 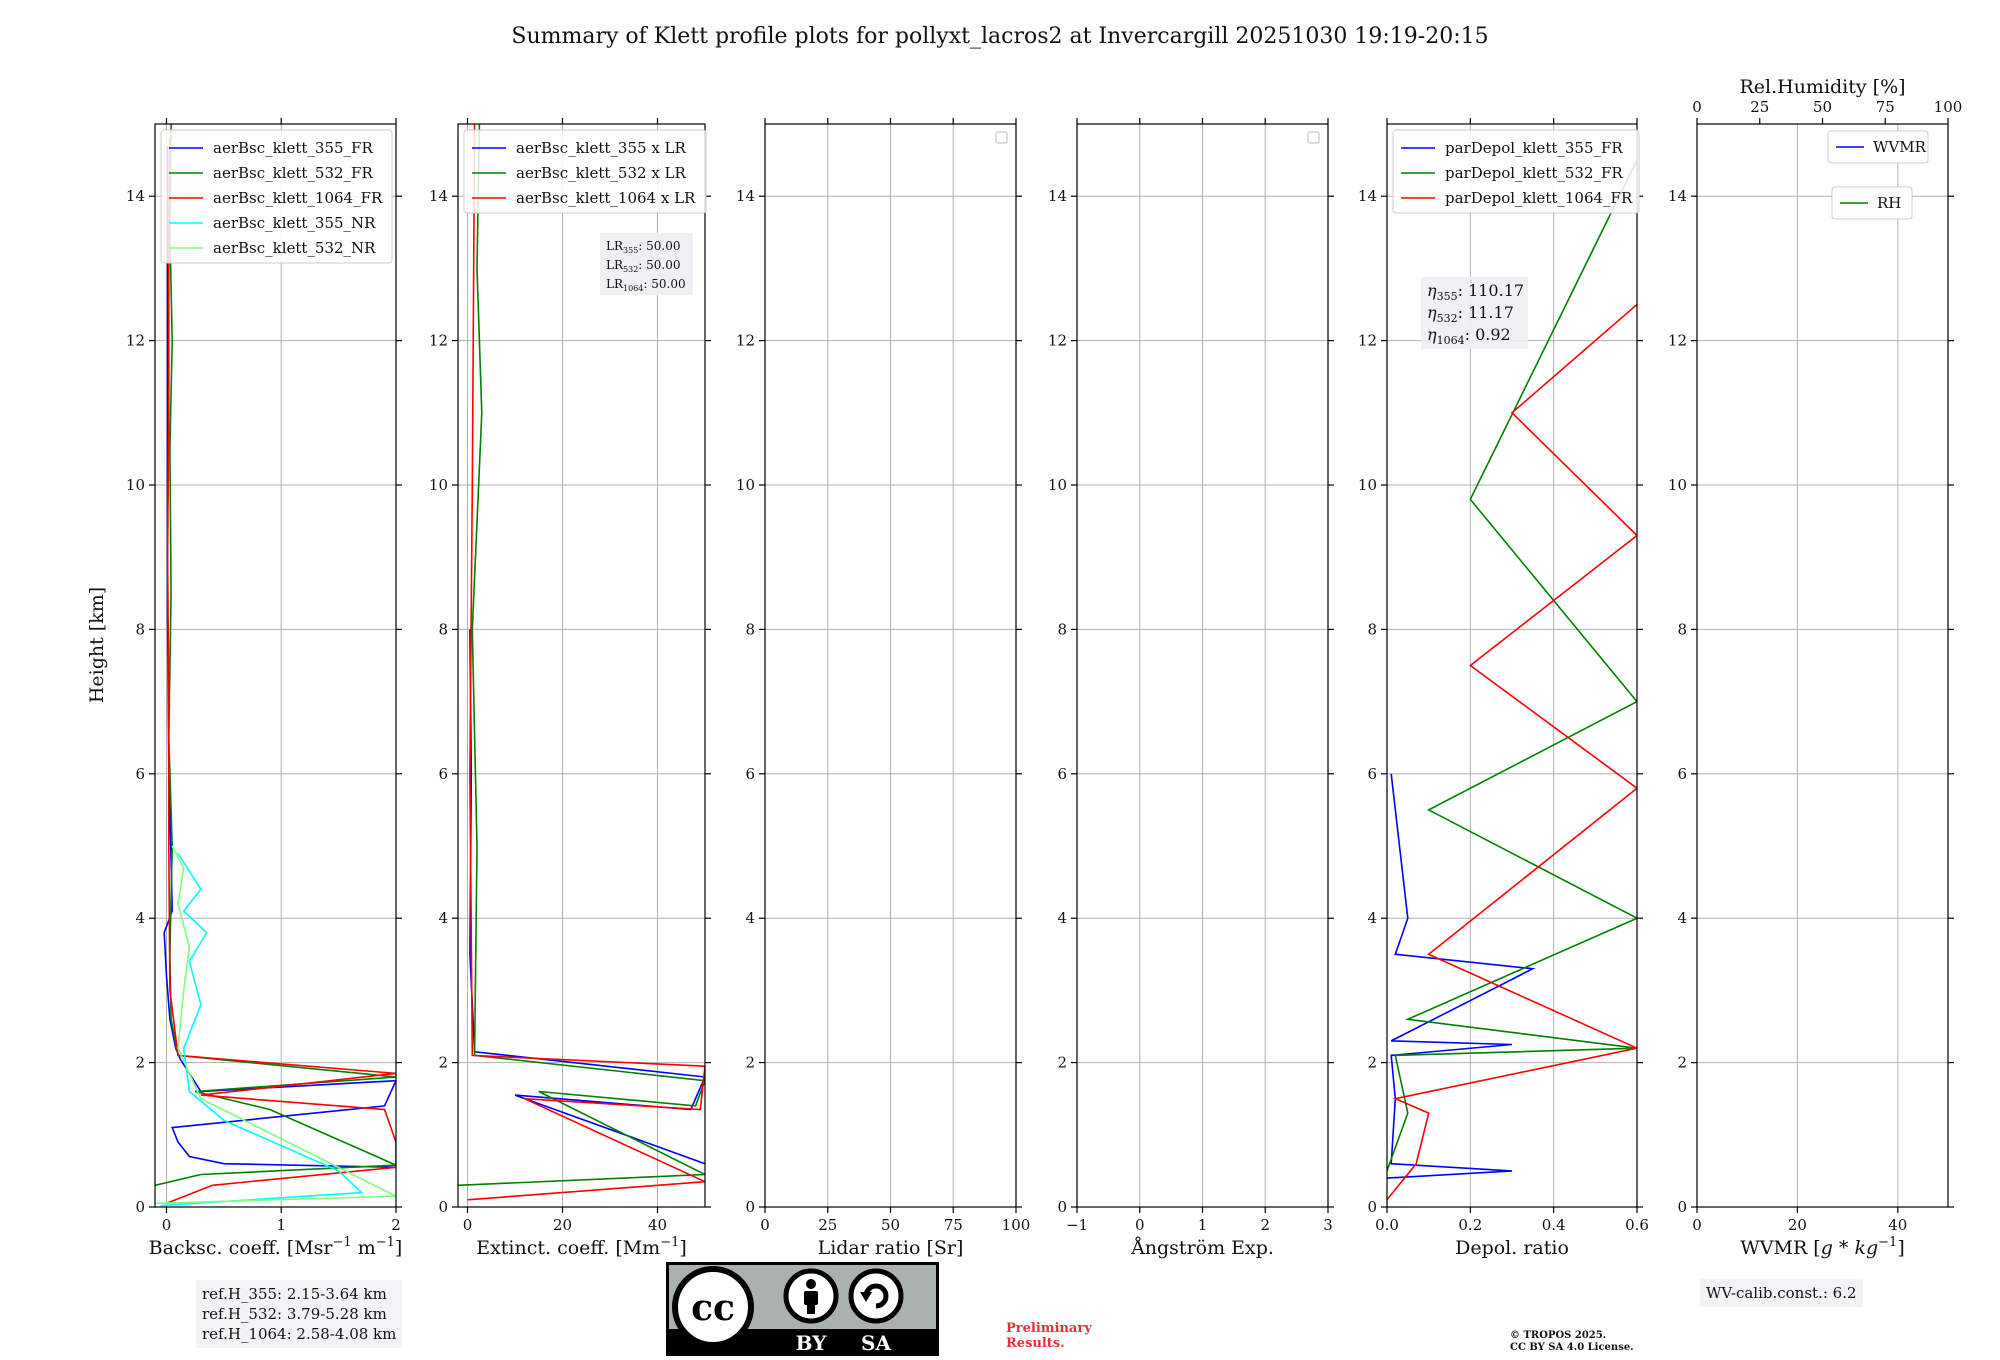 What do you see at coordinates (1885, 107) in the screenshot?
I see `rh-tick-label: 75` at bounding box center [1885, 107].